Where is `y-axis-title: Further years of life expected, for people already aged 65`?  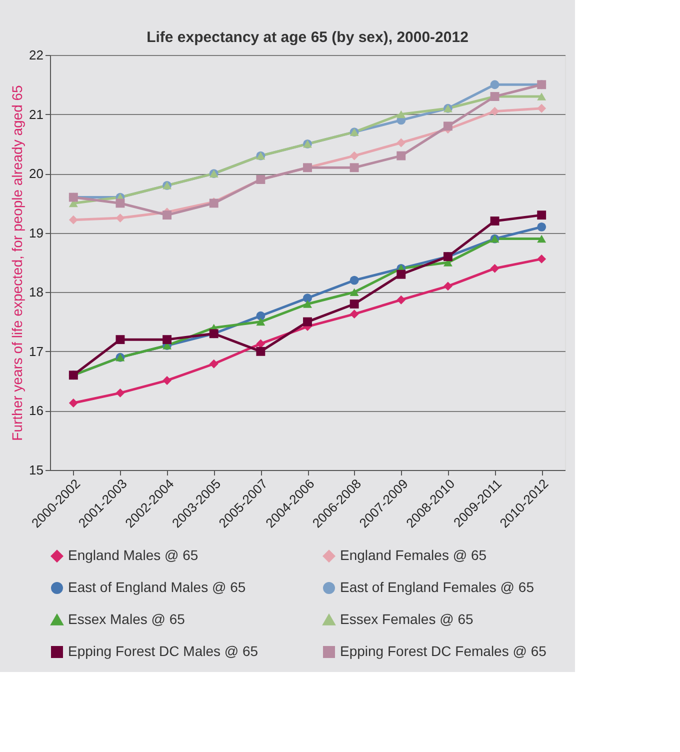
y-axis-title: Further years of life expected, for people already aged 65 is located at coordinates (17, 262).